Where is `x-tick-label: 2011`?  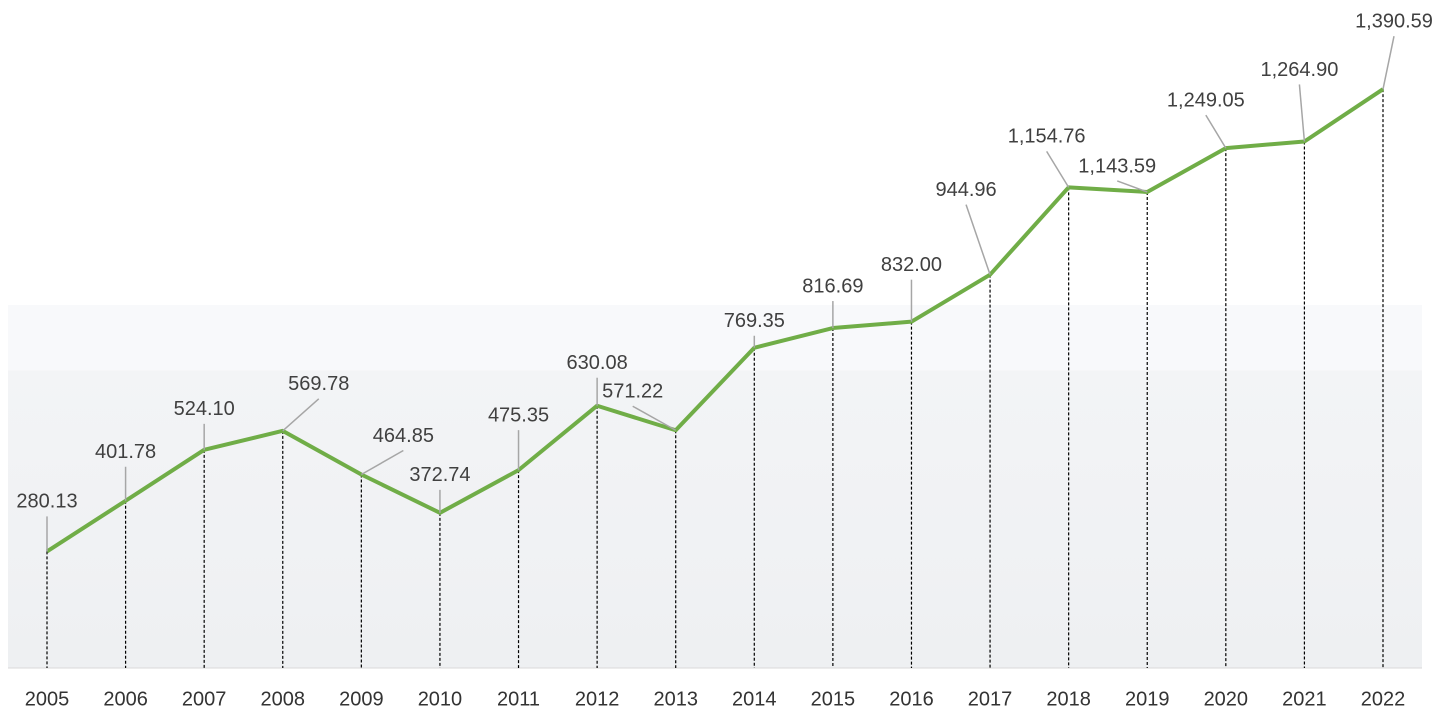 x-tick-label: 2011 is located at coordinates (518, 699).